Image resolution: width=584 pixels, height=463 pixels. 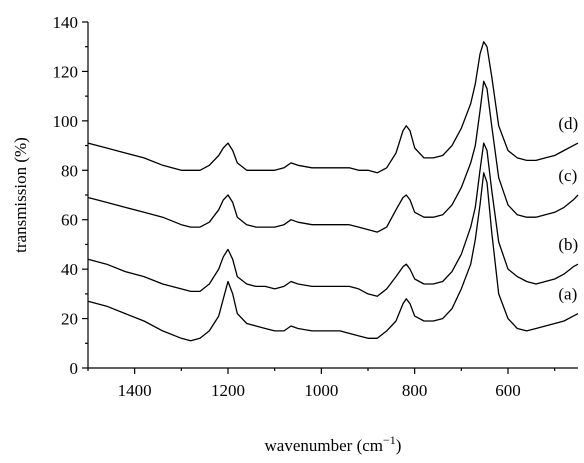 I want to click on x-axis-title: wavenumber (cm−1), so click(x=333, y=444).